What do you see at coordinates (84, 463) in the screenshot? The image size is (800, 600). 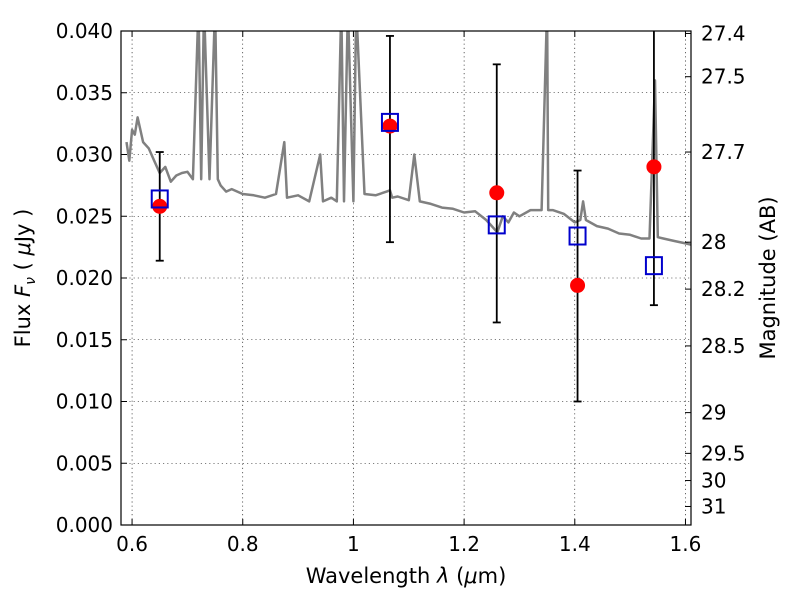 I see `y-tick-label: 0.005` at bounding box center [84, 463].